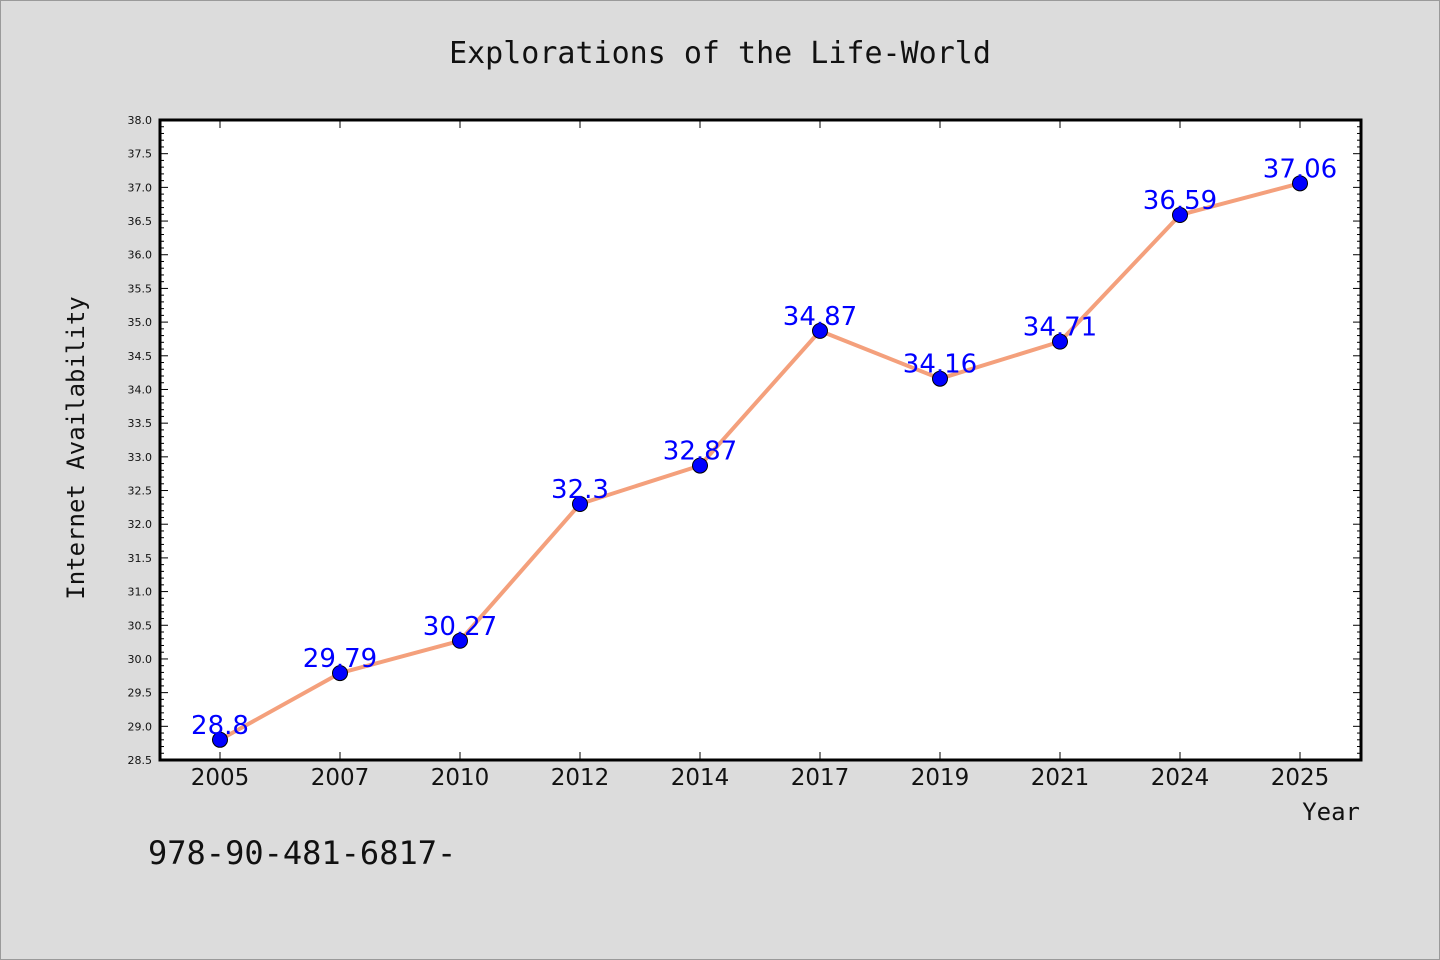 This screenshot has width=1440, height=960. I want to click on data-label: 37.06, so click(1300, 169).